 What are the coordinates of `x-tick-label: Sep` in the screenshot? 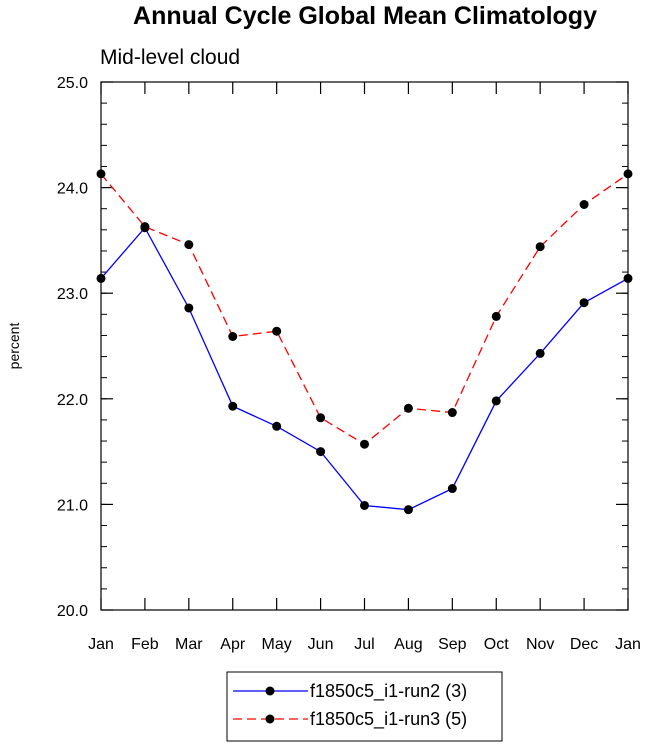 It's located at (452, 644).